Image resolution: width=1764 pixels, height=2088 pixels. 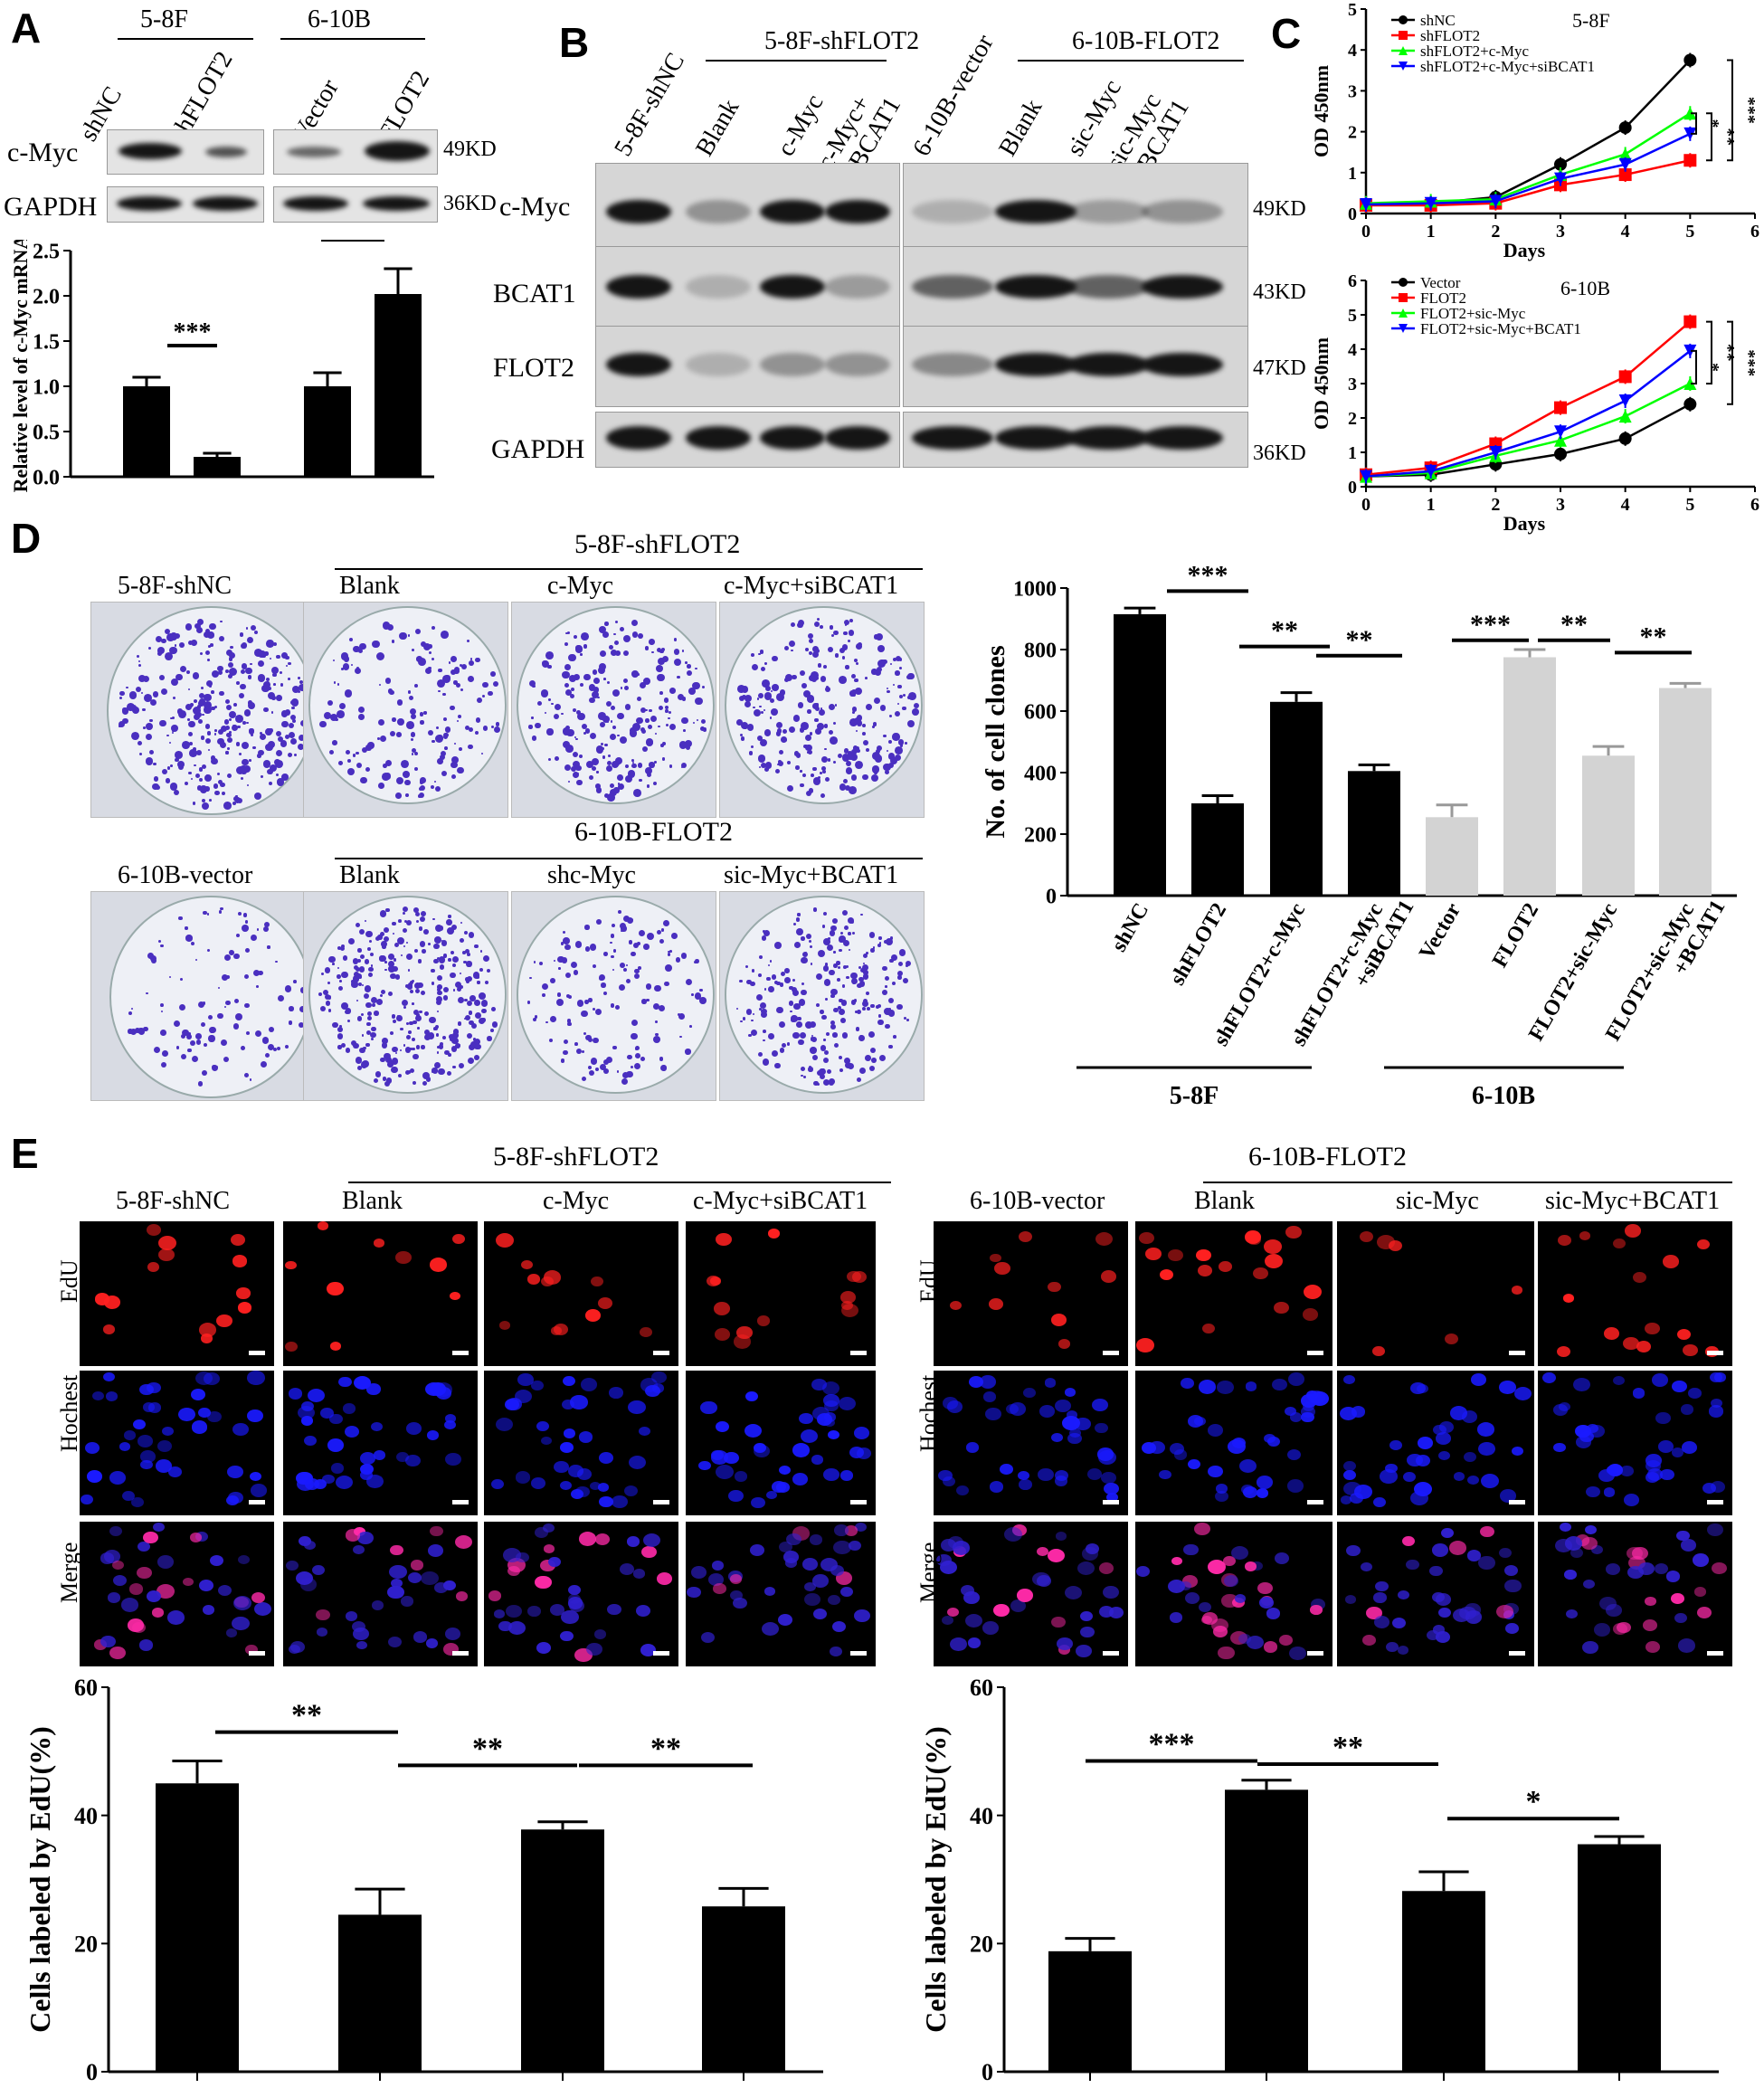 What do you see at coordinates (1279, 292) in the screenshot?
I see `size-label: 43KD` at bounding box center [1279, 292].